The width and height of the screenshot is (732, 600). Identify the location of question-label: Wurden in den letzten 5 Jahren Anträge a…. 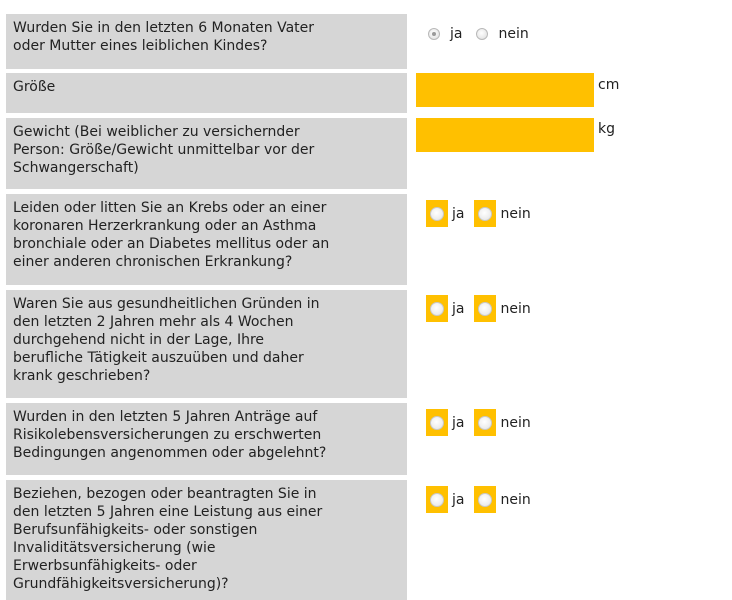
(206, 439).